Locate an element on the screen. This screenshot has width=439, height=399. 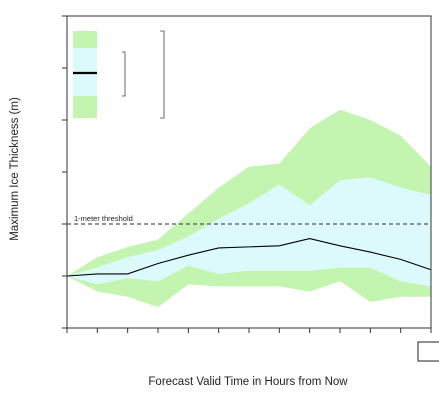
highlighted-tick-box is located at coordinates (428, 351).